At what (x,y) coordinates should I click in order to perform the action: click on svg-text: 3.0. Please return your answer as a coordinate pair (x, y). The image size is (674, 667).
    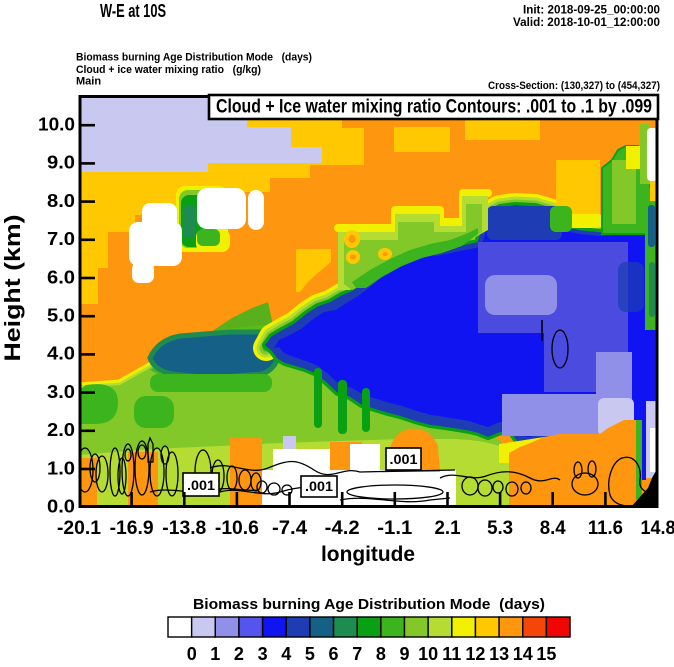
    Looking at the image, I should click on (61, 392).